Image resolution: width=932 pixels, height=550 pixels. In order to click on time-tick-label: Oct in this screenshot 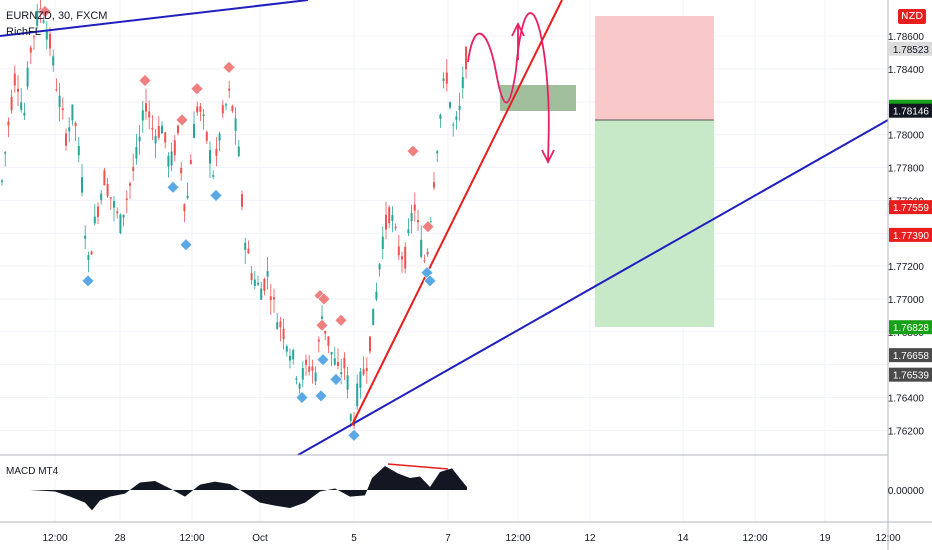, I will do `click(260, 538)`.